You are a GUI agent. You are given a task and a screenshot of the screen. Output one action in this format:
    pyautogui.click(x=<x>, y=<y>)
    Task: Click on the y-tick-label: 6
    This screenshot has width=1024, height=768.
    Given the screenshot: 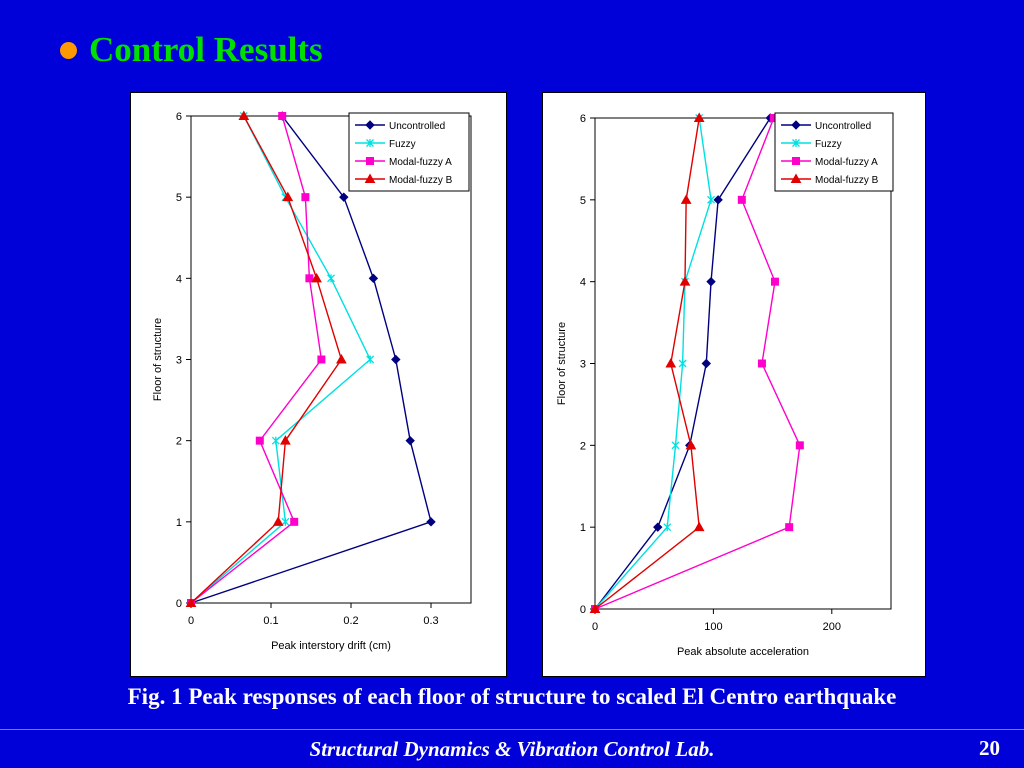 What is the action you would take?
    pyautogui.click(x=179, y=117)
    